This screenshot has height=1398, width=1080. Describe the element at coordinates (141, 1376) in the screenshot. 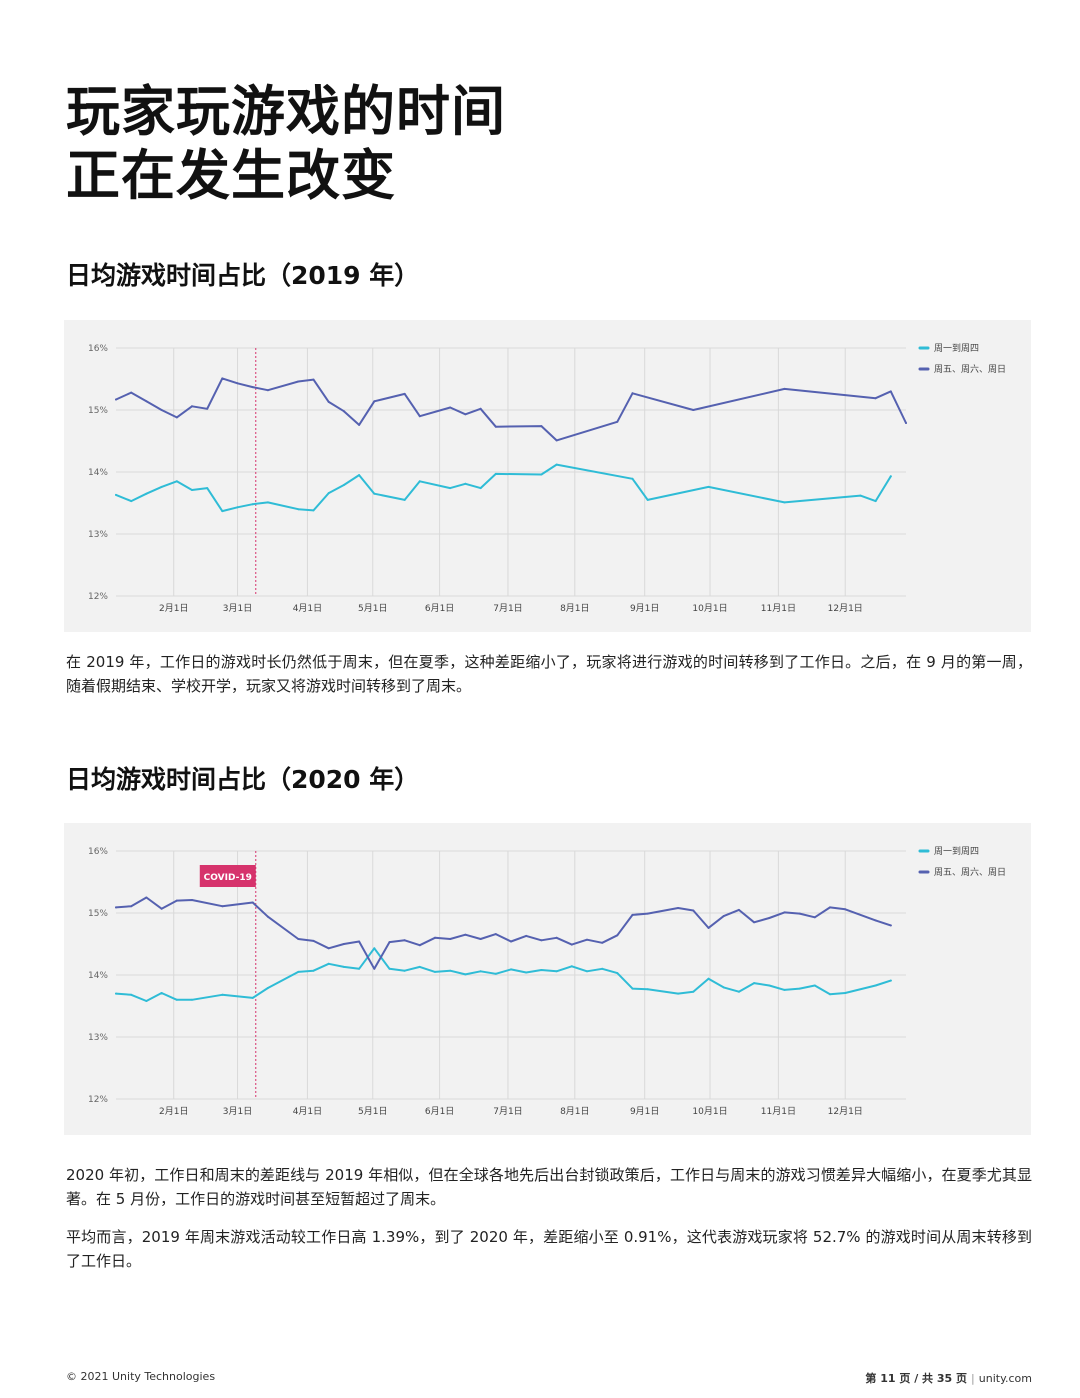

I see `footer-copyright: © 2021 Unity Technologies` at that location.